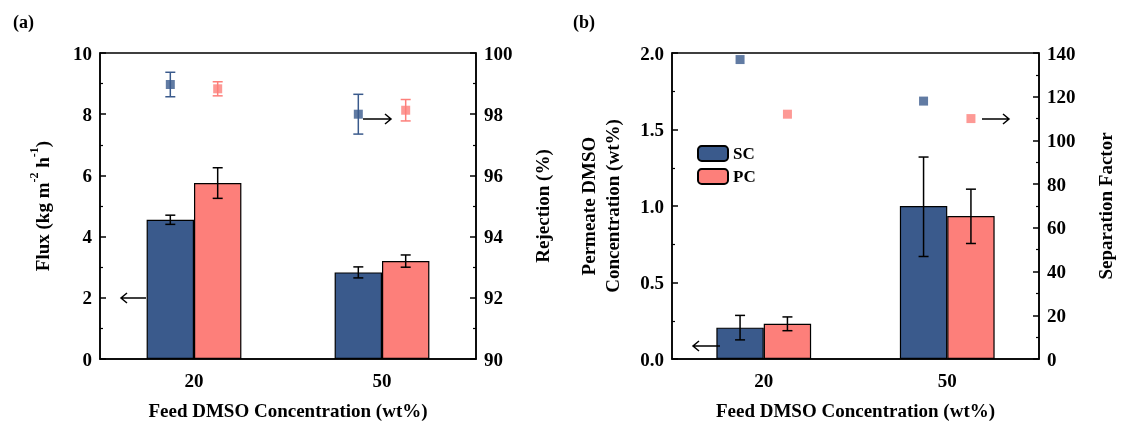 This screenshot has height=425, width=1123. What do you see at coordinates (1056, 272) in the screenshot?
I see `y2-tick-label: 40` at bounding box center [1056, 272].